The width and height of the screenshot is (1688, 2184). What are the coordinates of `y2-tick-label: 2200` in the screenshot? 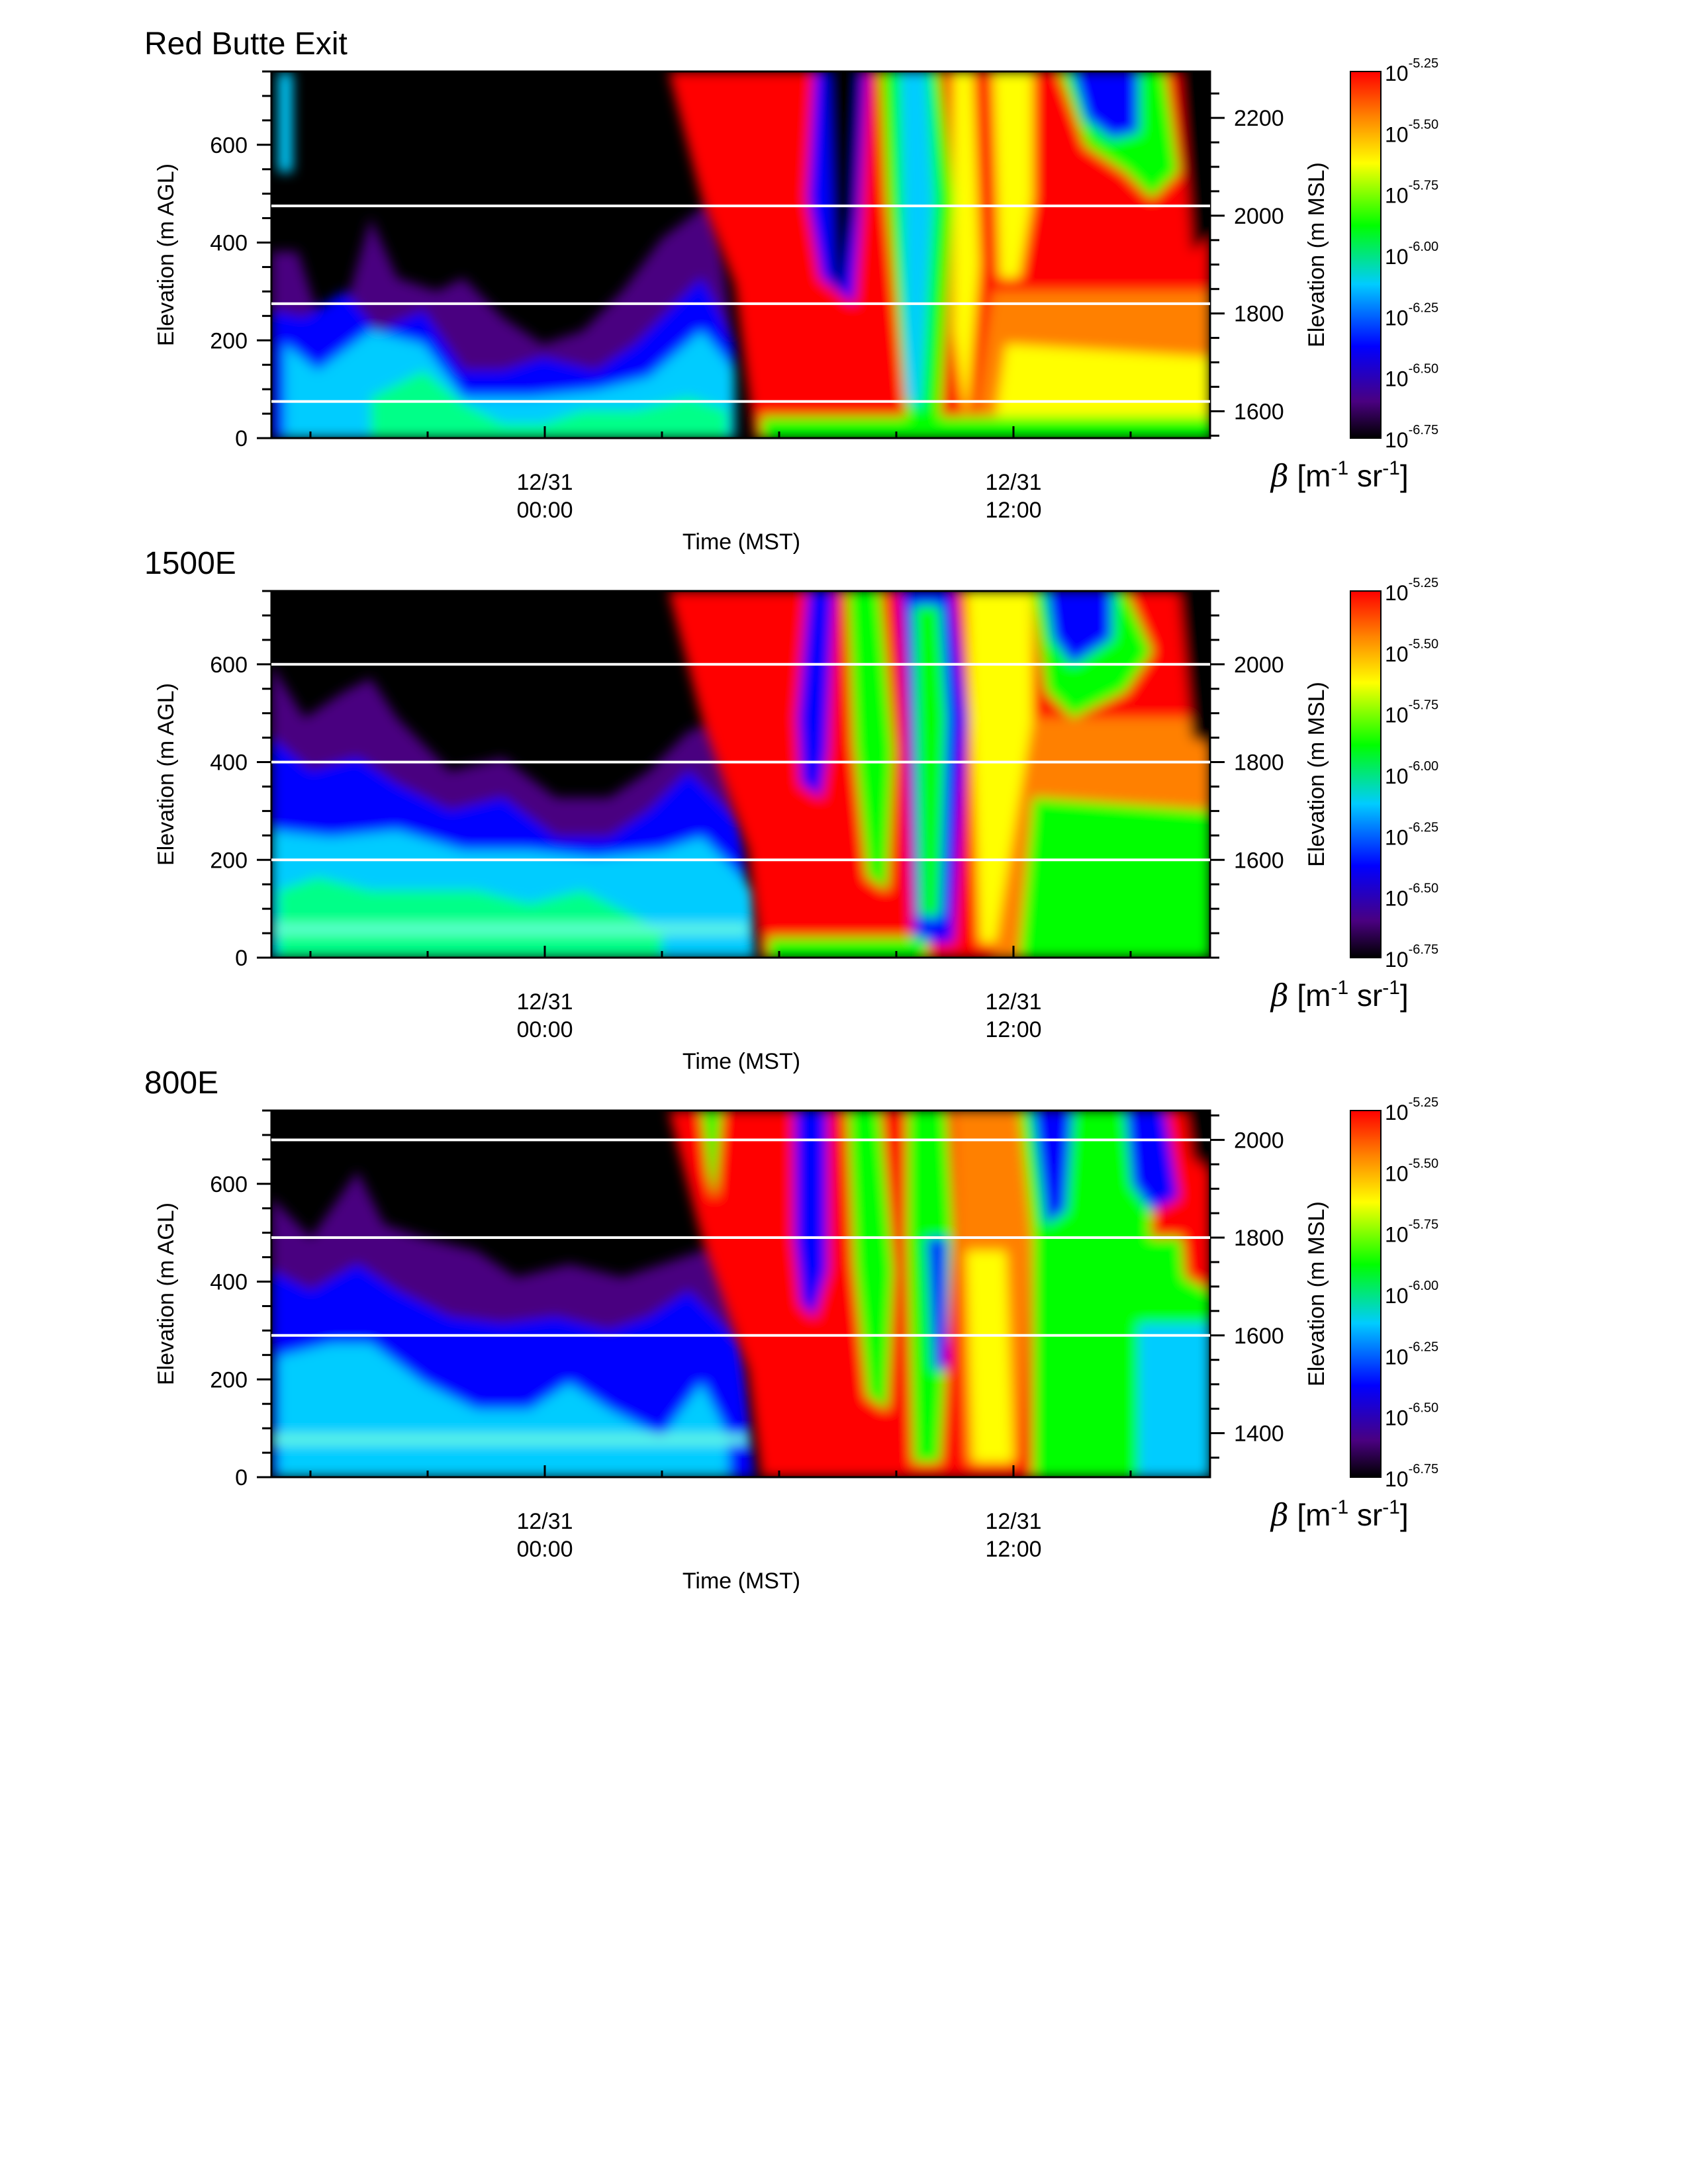 It's located at (1259, 119).